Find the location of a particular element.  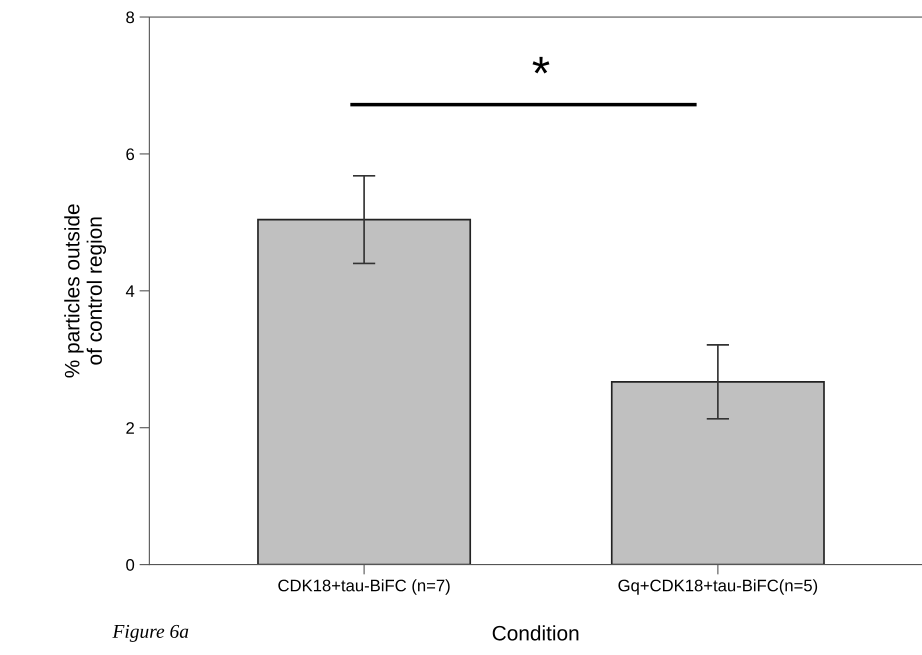

y-axis-title: % particles outside of control region is located at coordinates (85, 291).